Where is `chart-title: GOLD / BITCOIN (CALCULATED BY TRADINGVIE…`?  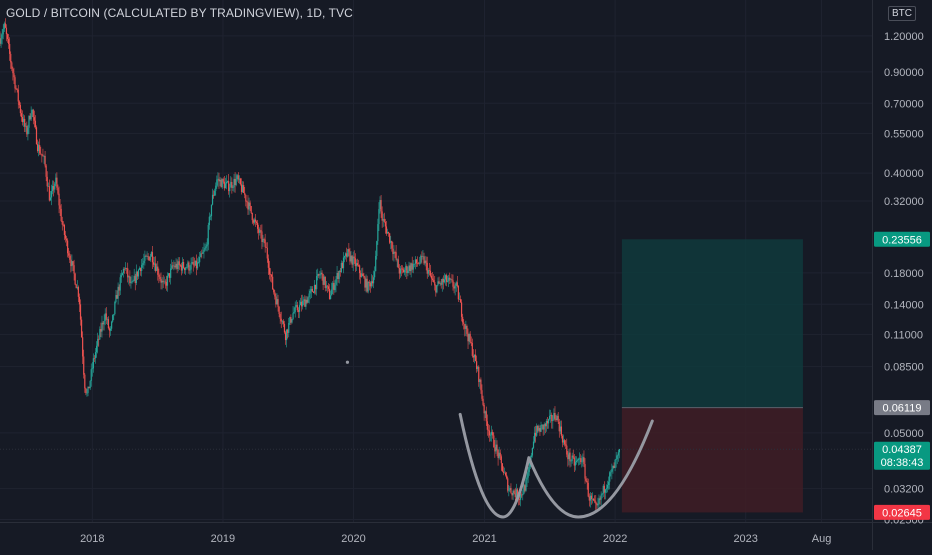 chart-title: GOLD / BITCOIN (CALCULATED BY TRADINGVIE… is located at coordinates (179, 13).